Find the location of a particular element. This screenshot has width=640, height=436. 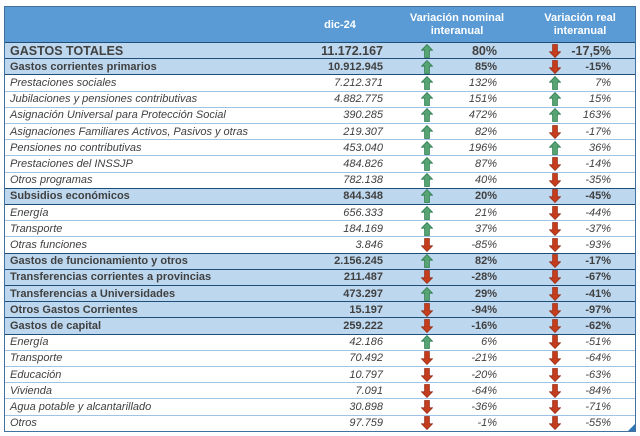

resize-handle is located at coordinates (631, 427).